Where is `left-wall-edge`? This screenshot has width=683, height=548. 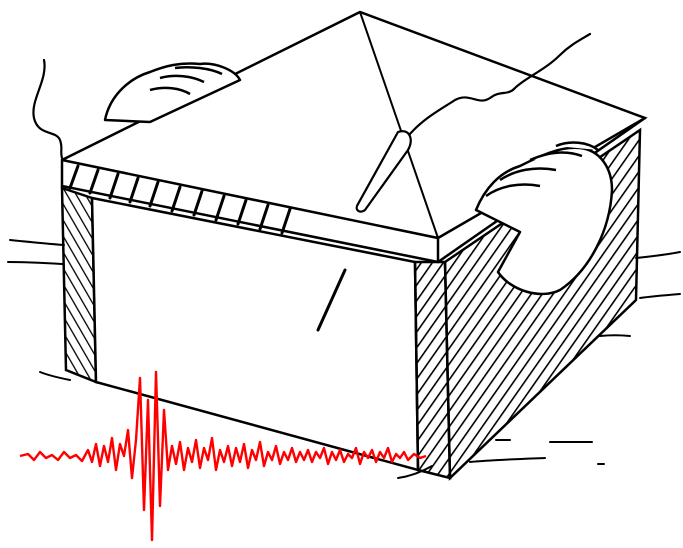 left-wall-edge is located at coordinates (79, 285).